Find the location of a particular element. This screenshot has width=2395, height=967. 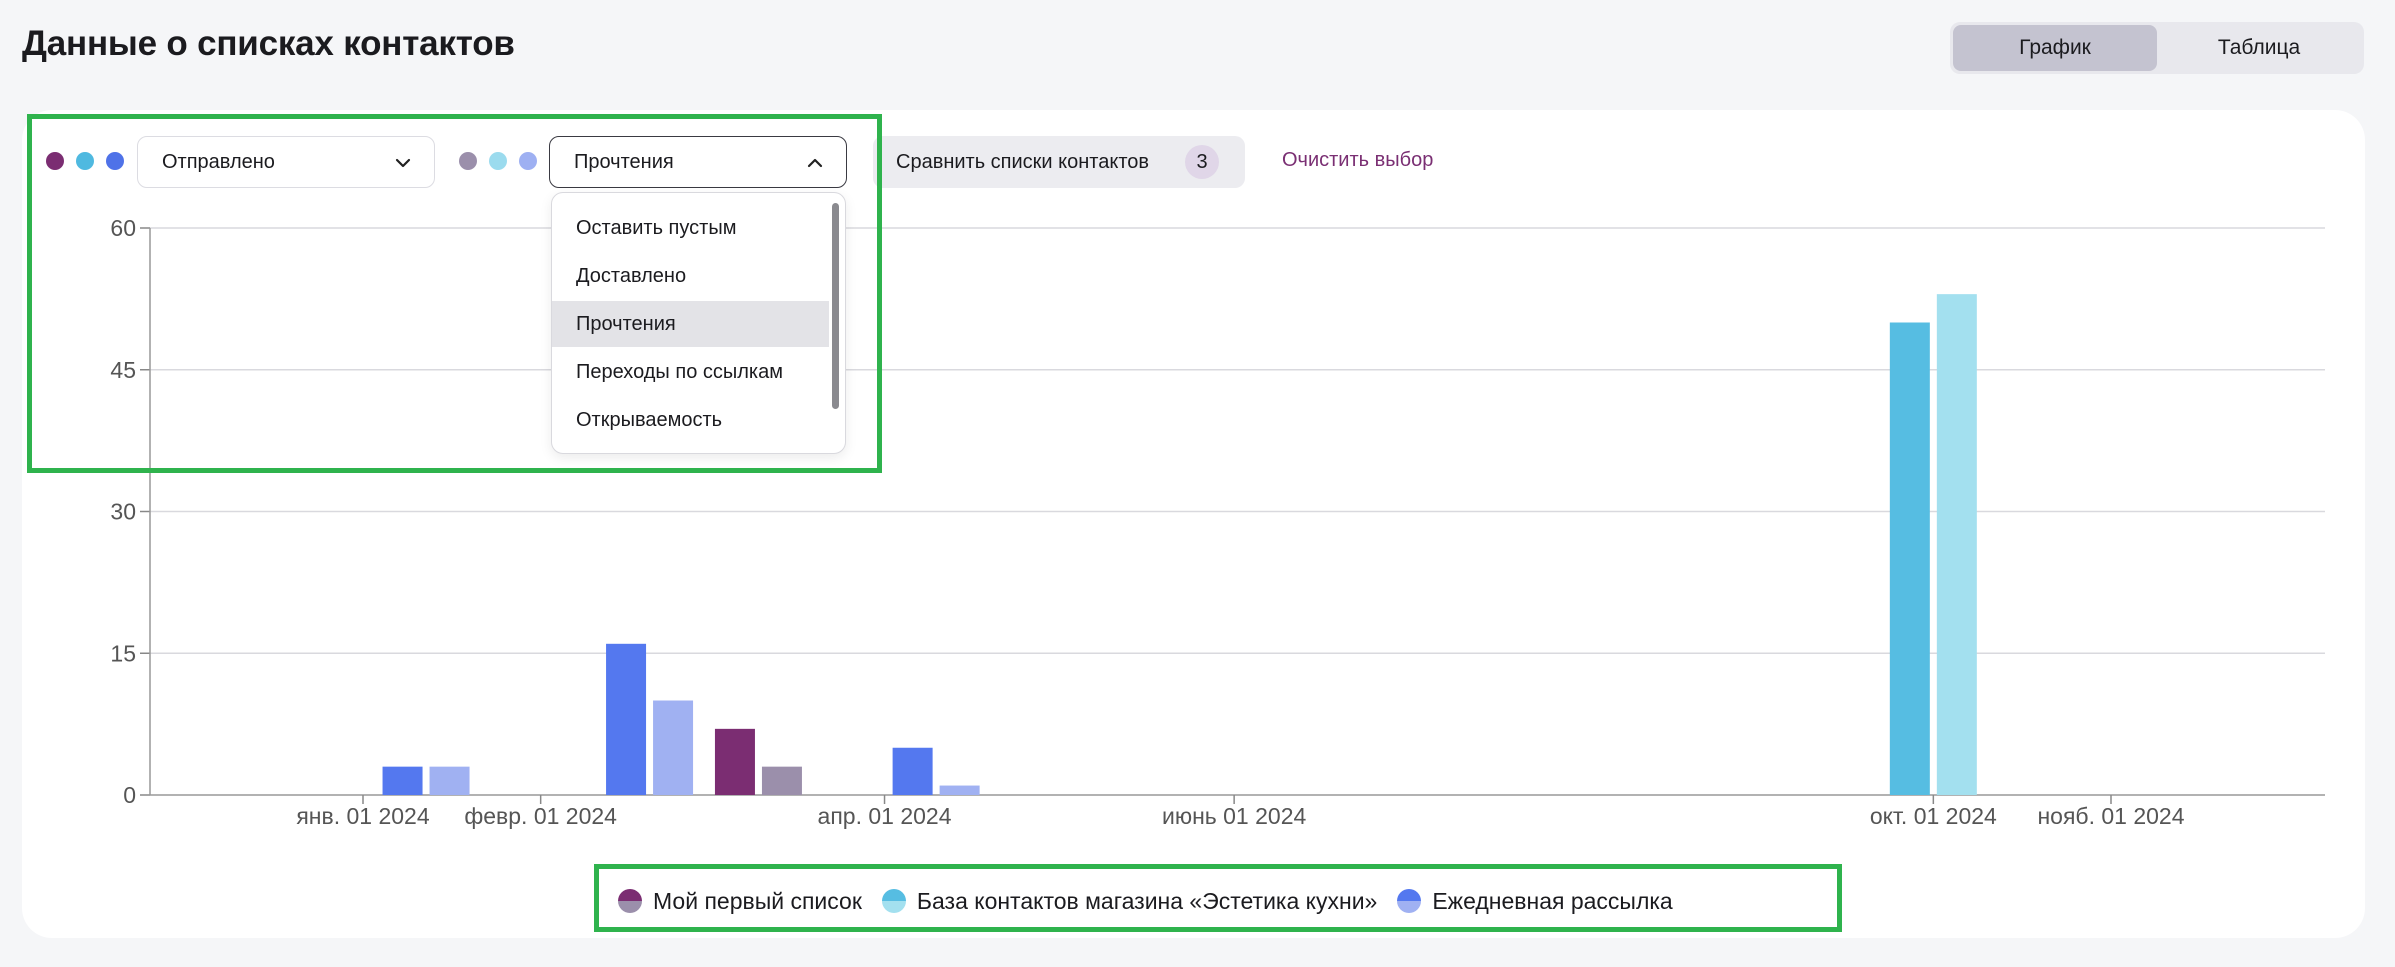

dropdown-option: Доставлено is located at coordinates (631, 275).